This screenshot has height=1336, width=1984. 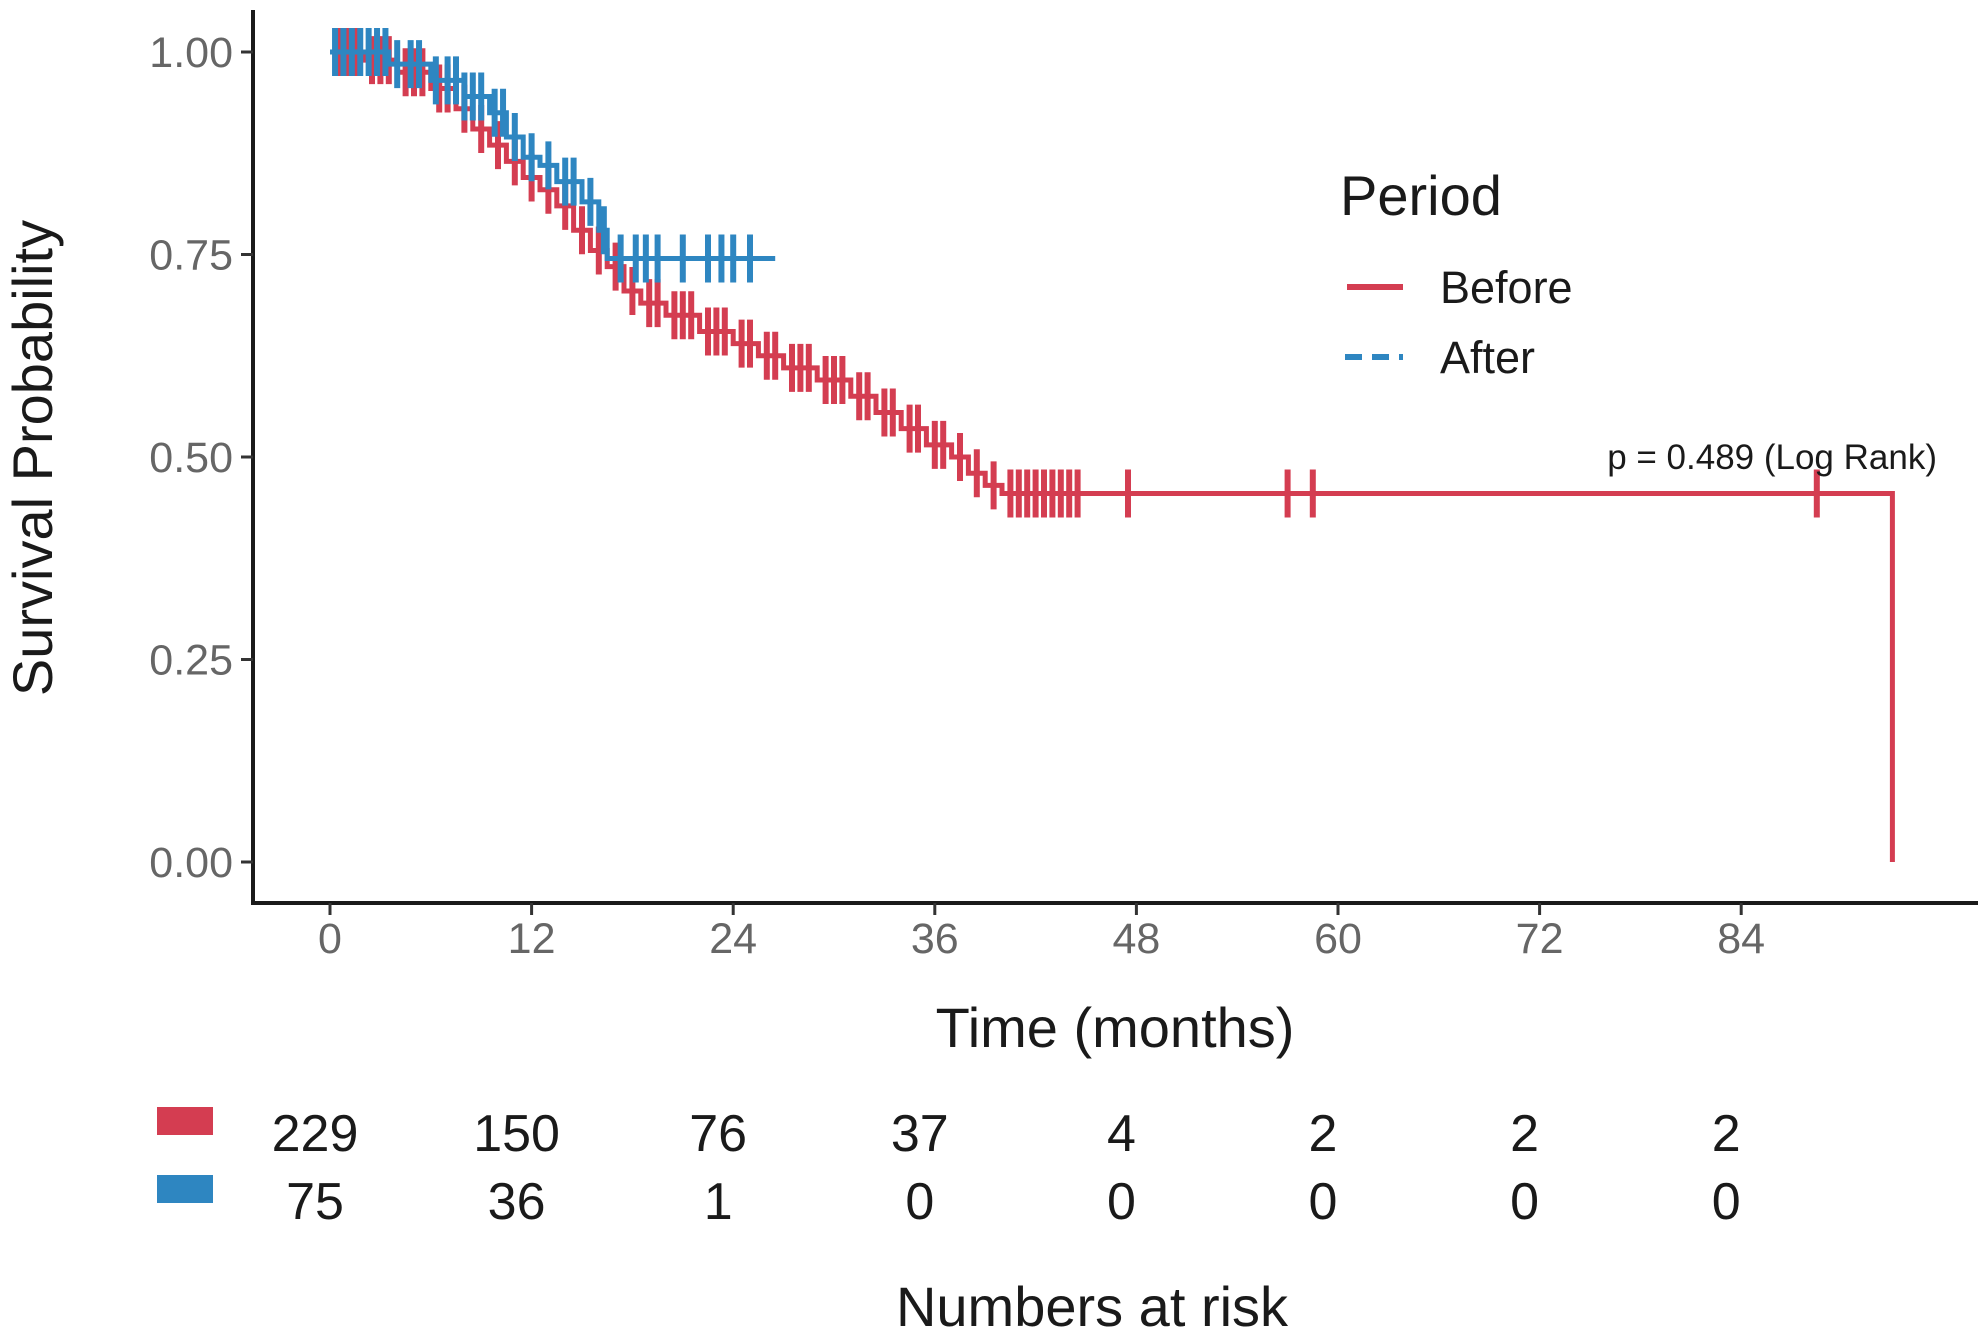 What do you see at coordinates (1136, 939) in the screenshot?
I see `x-tick-label-4: 48` at bounding box center [1136, 939].